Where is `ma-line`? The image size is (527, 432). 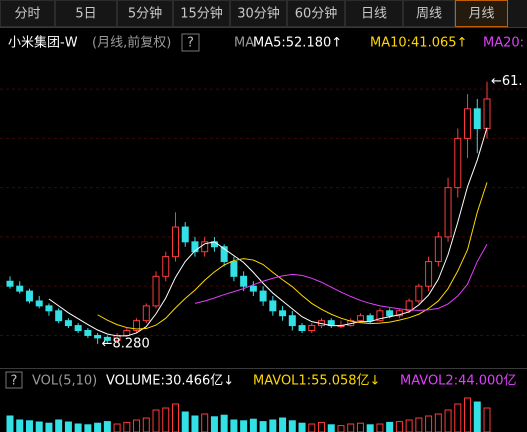
ma-line is located at coordinates (341, 277).